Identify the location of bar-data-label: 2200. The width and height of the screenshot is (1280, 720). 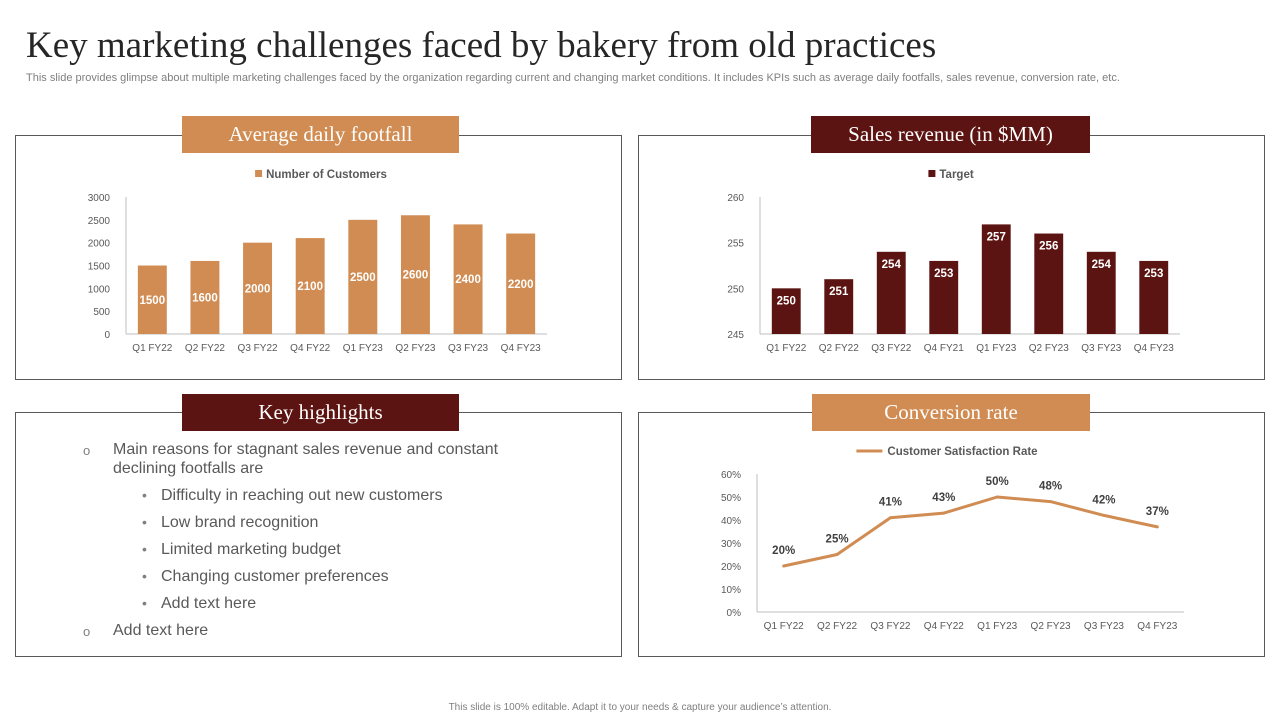
(521, 285).